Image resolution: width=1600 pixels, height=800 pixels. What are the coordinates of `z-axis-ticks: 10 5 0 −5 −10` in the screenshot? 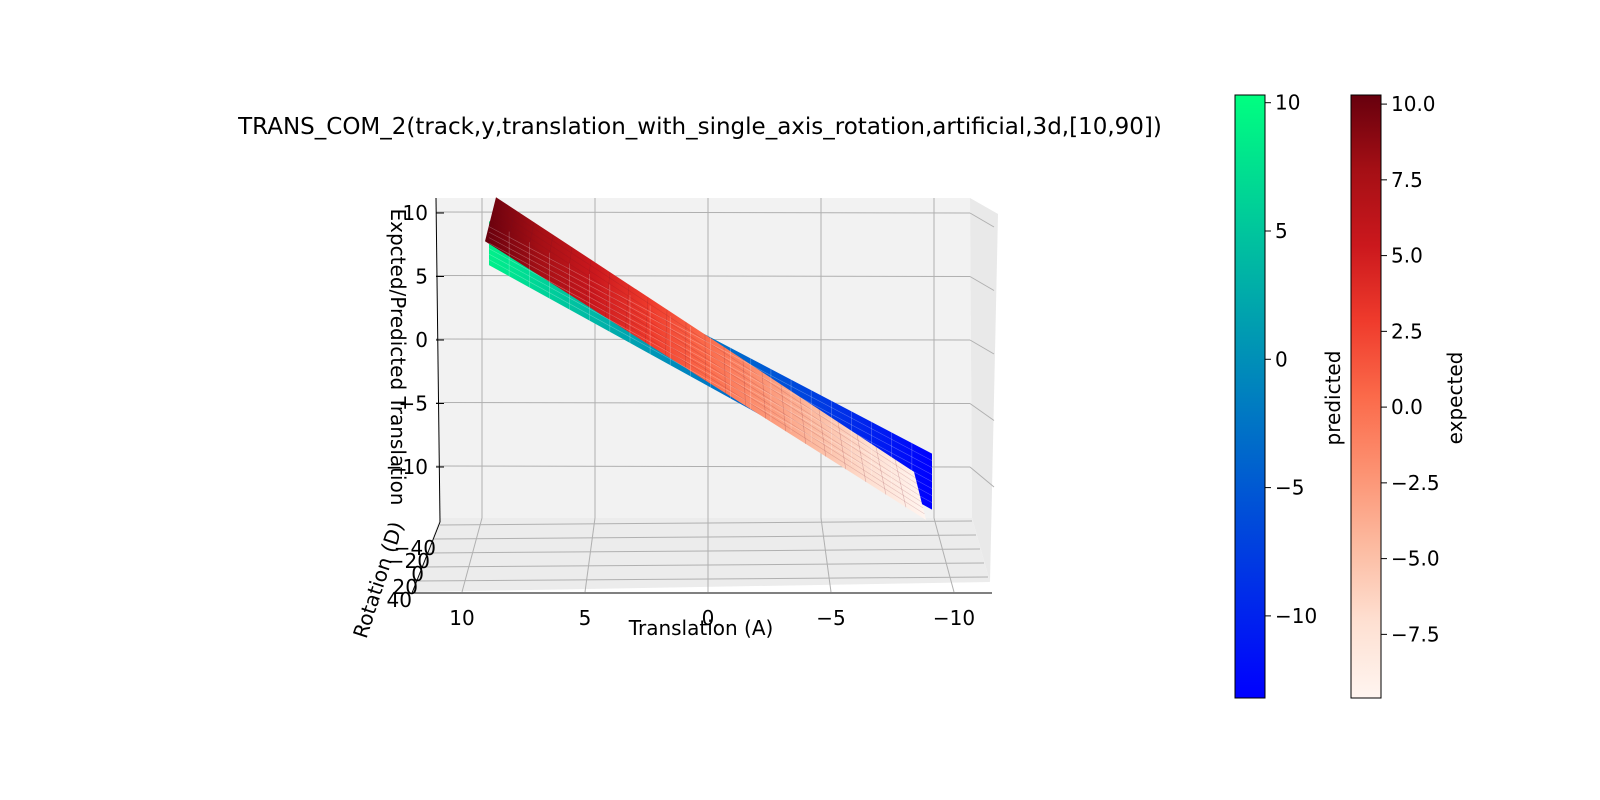 It's located at (415, 340).